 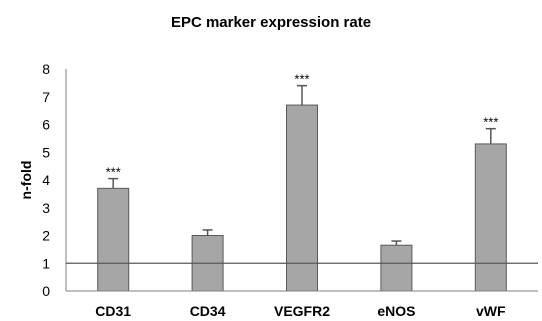 I want to click on bar-enos, so click(x=396, y=268).